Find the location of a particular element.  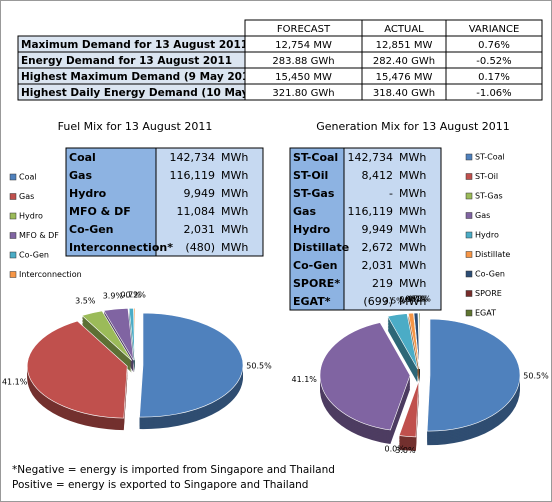

legend-label: ST-Gas is located at coordinates (489, 196).